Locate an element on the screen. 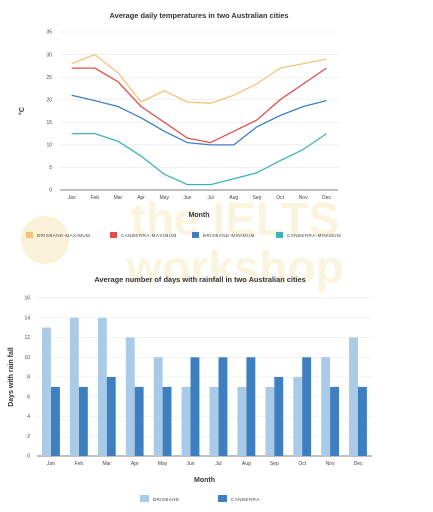 Image resolution: width=433 pixels, height=512 pixels. y-tick-label: 20 is located at coordinates (49, 100).